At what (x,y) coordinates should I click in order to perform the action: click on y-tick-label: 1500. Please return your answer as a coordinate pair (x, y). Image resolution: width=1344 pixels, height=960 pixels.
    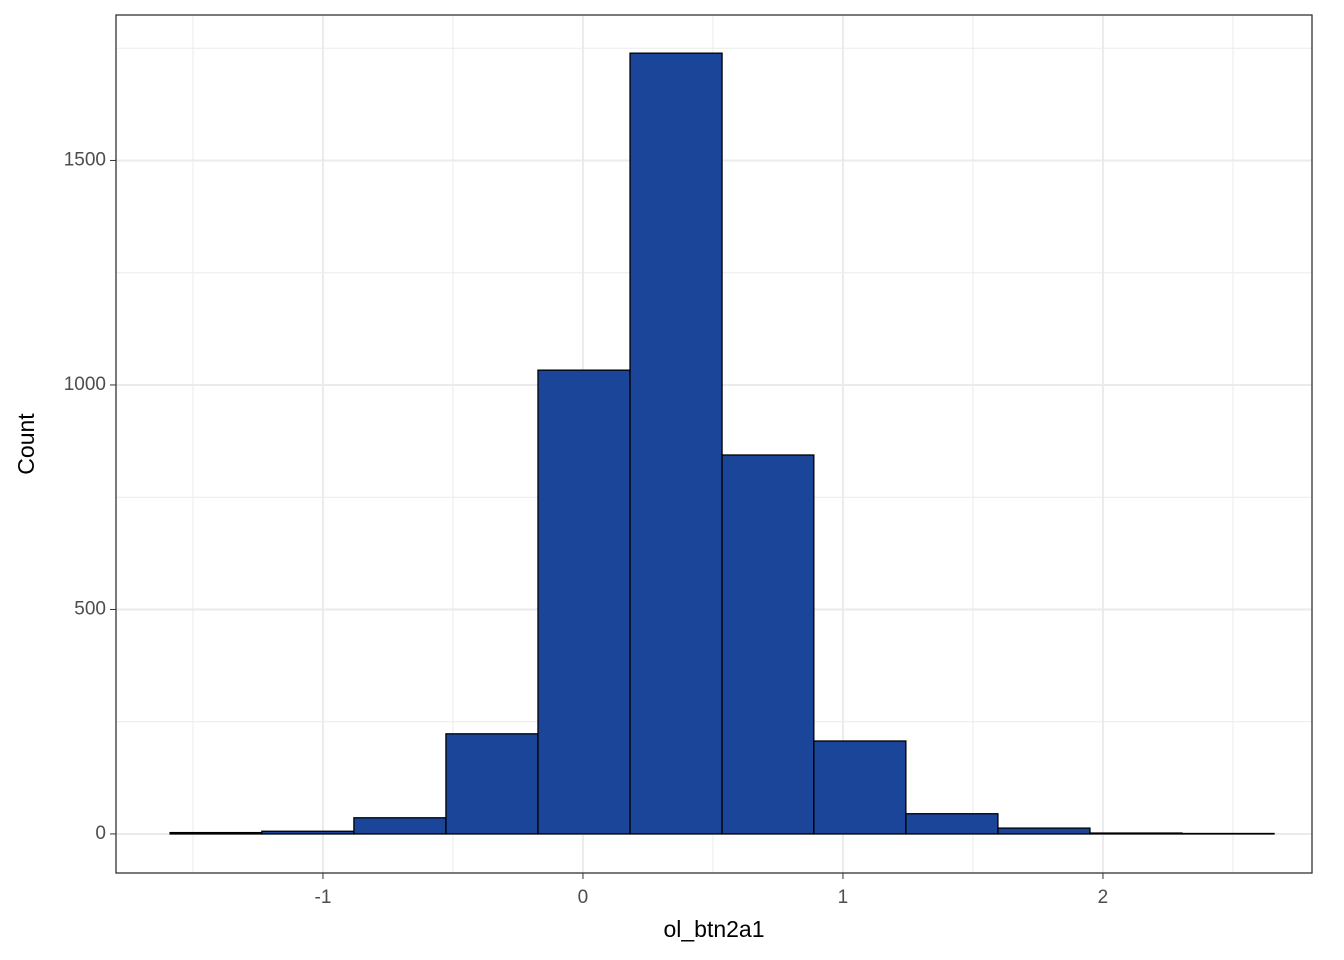
    Looking at the image, I should click on (85, 159).